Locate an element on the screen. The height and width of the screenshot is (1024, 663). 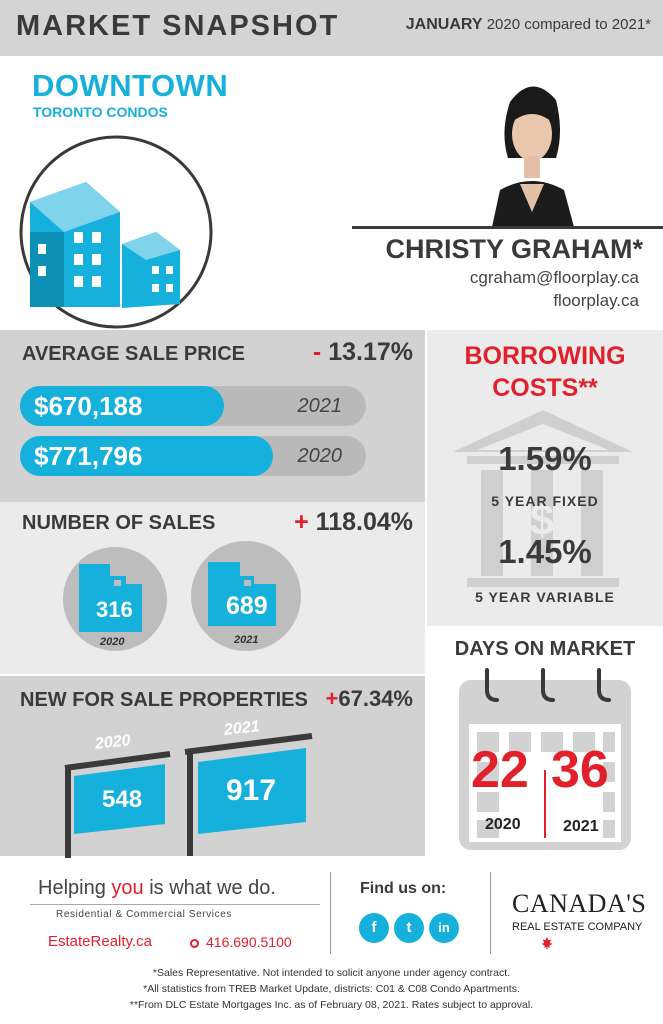
linkedin-icon: in is located at coordinates (444, 928).